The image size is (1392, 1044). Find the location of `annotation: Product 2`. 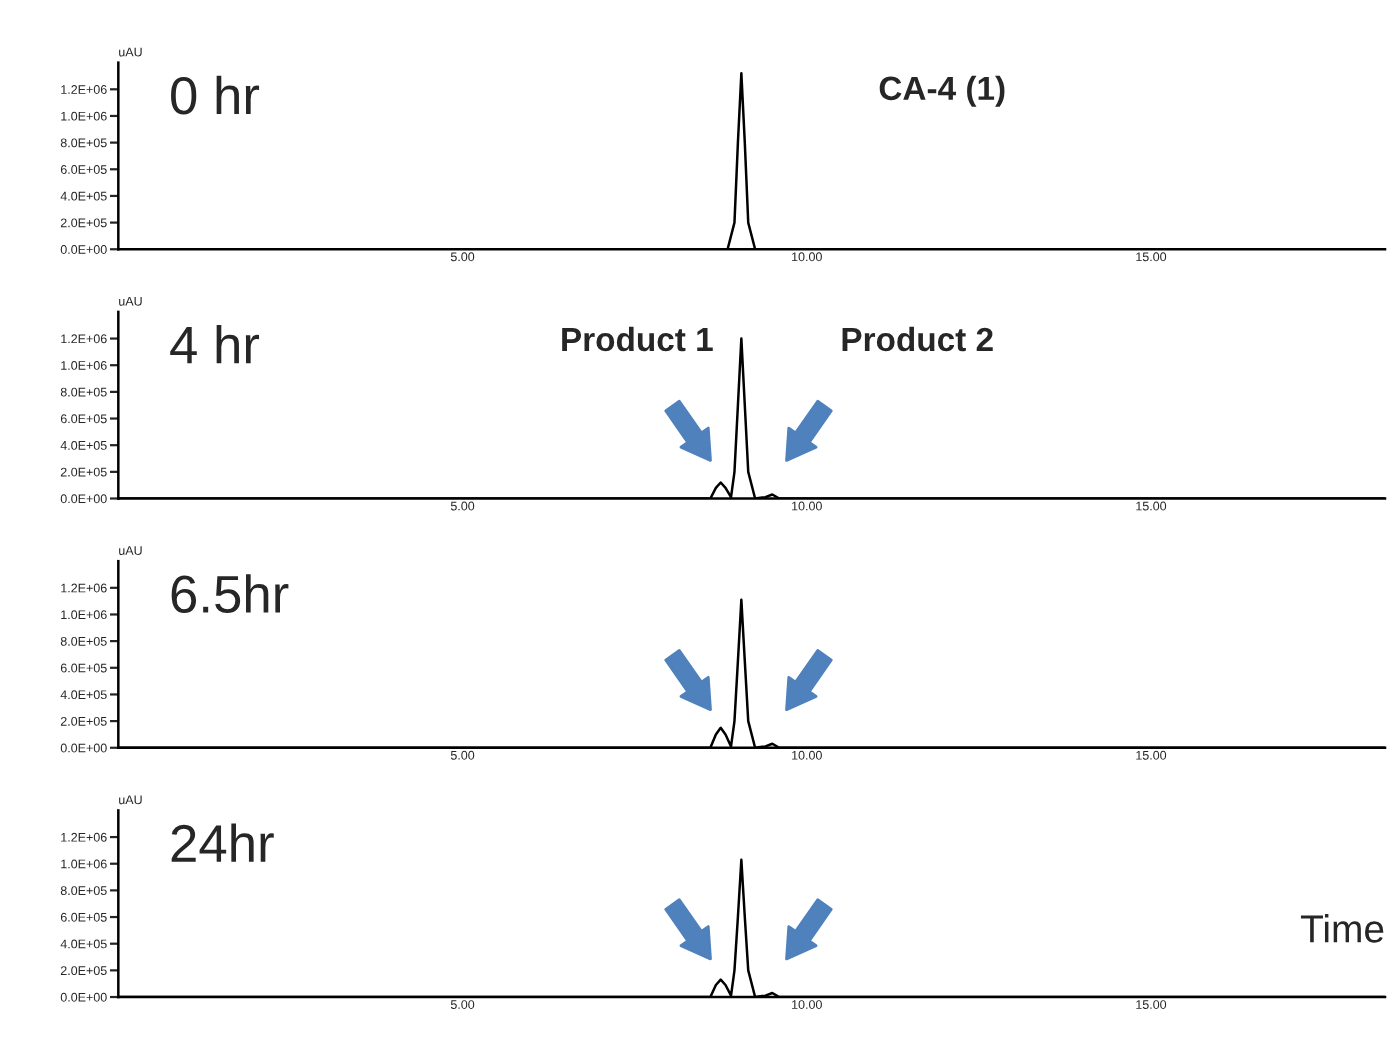

annotation: Product 2 is located at coordinates (917, 339).